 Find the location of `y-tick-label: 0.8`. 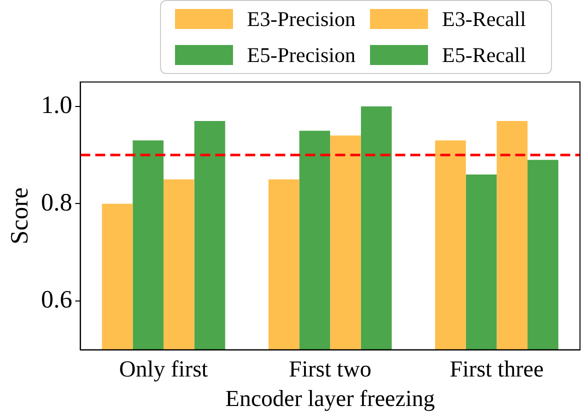

y-tick-label: 0.8 is located at coordinates (56, 202).